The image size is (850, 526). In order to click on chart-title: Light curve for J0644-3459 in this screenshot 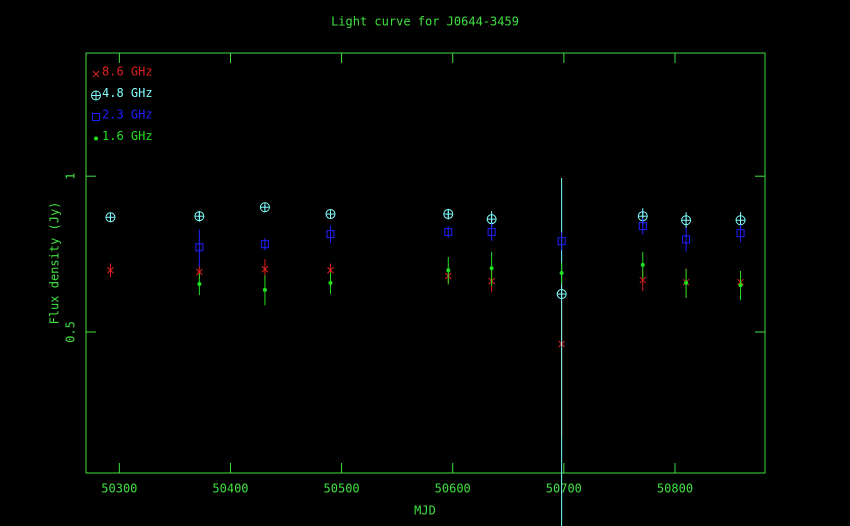, I will do `click(425, 22)`.